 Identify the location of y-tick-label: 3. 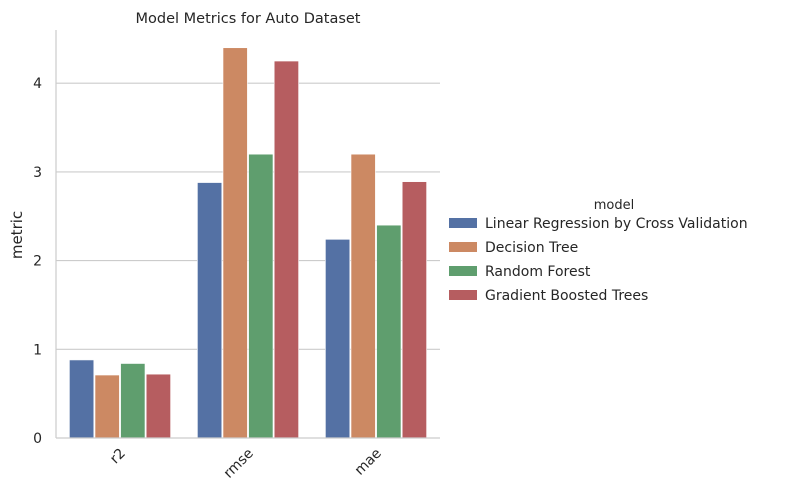
(37, 173).